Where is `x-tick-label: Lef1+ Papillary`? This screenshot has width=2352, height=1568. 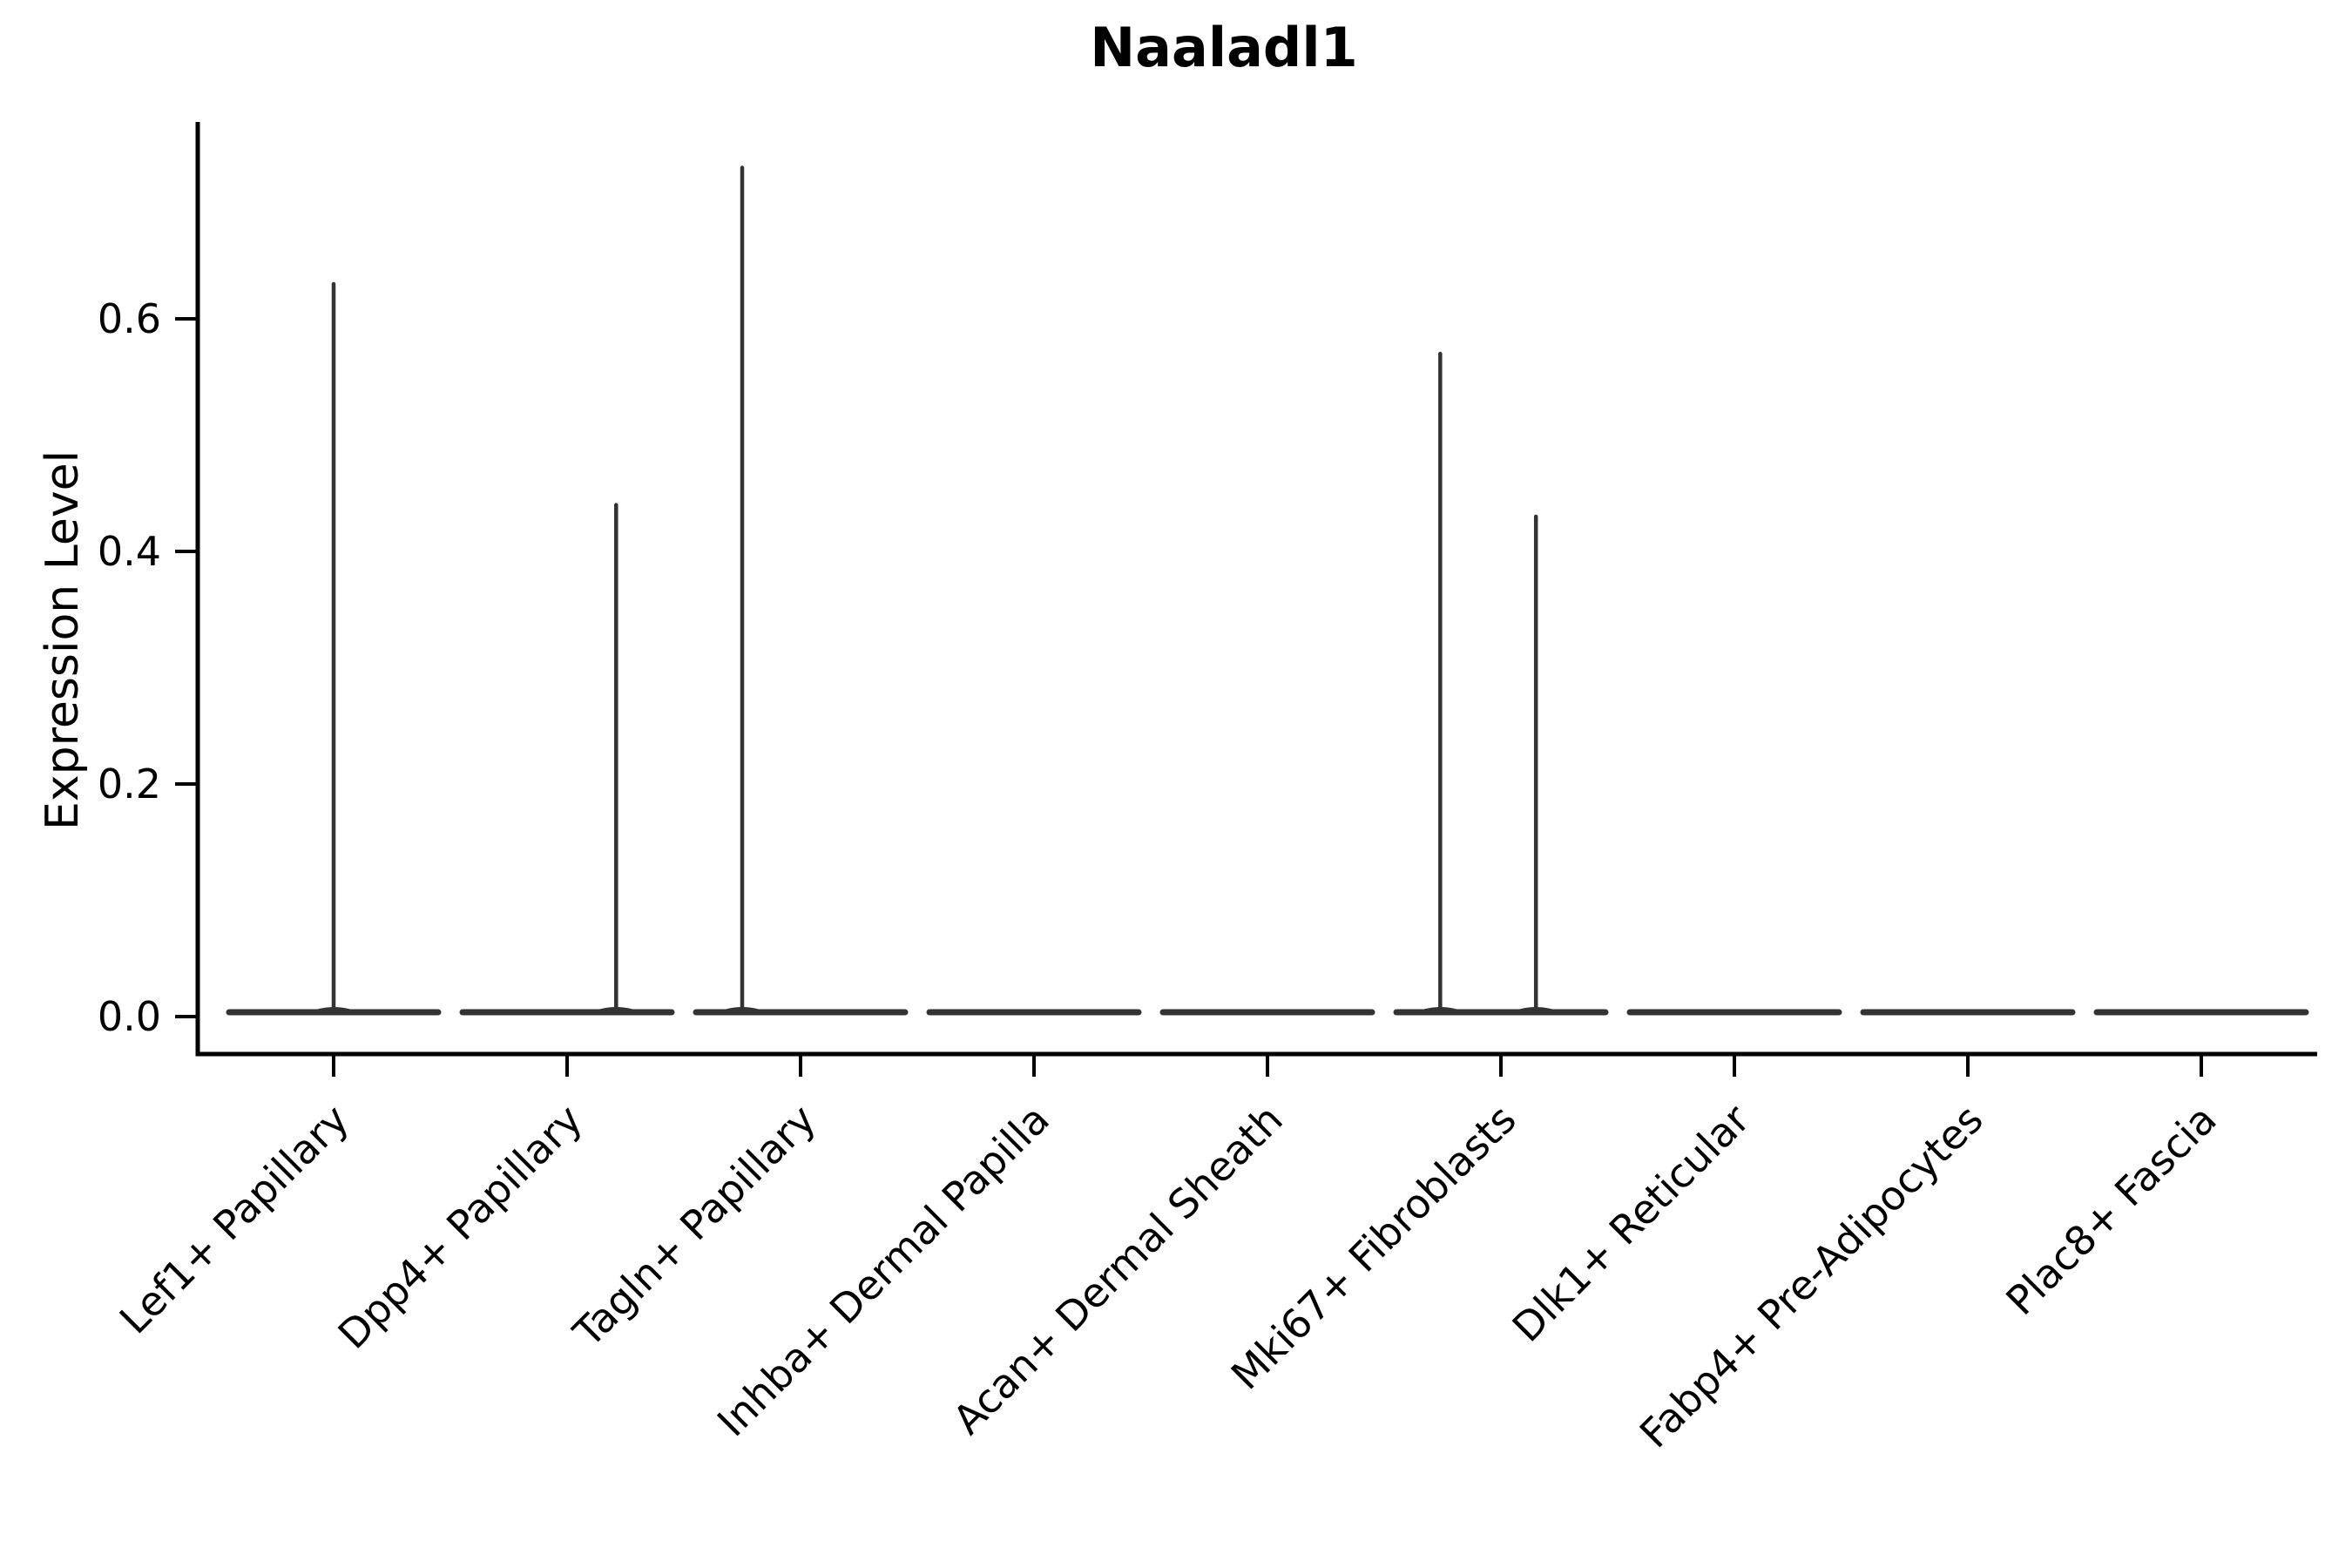
x-tick-label: Lef1+ Papillary is located at coordinates (235, 1219).